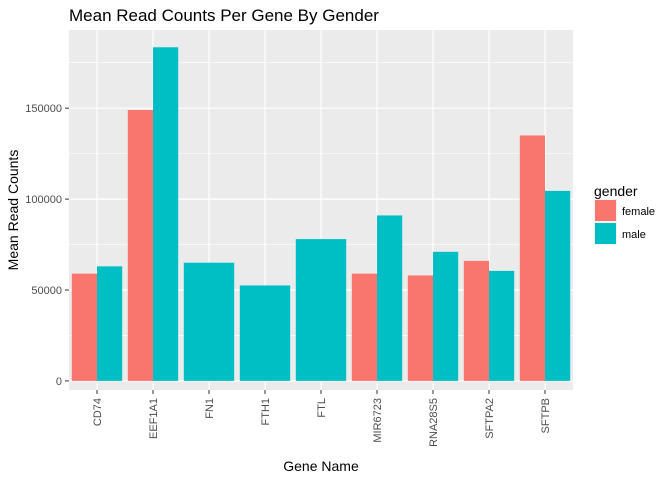 This screenshot has height=480, width=672. Describe the element at coordinates (378, 420) in the screenshot. I see `x-tick-label: MIR6723` at that location.